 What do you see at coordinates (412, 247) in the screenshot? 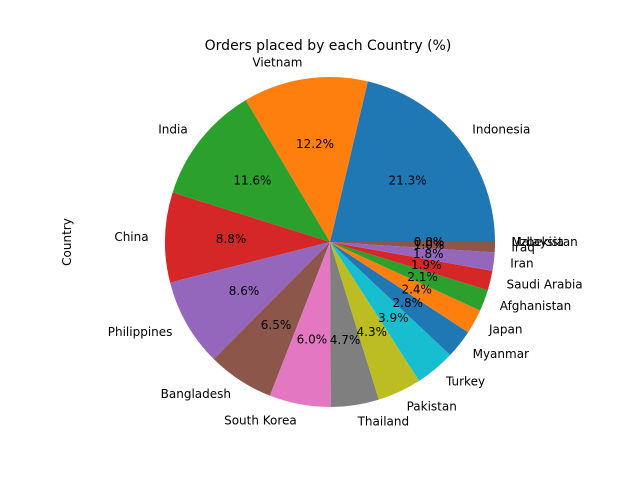
I see `slice-iraq` at bounding box center [412, 247].